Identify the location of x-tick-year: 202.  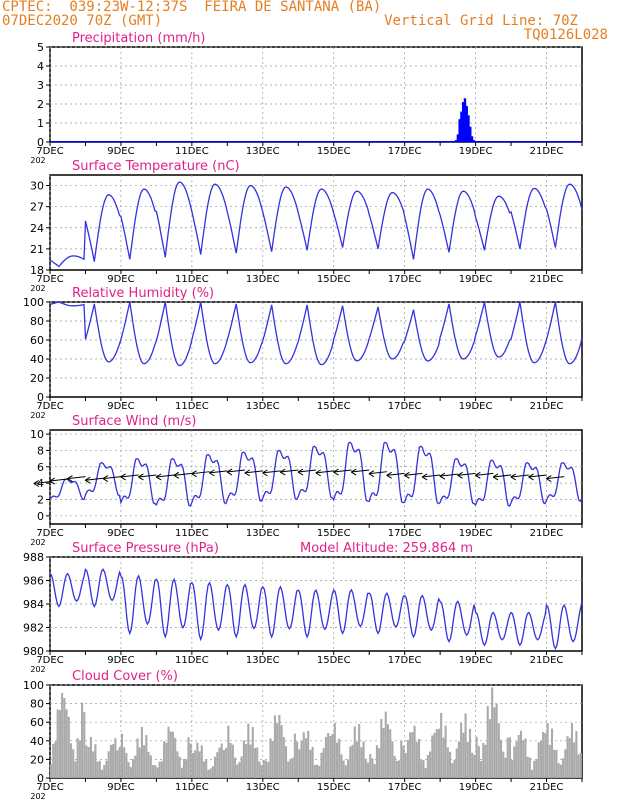
(37, 669).